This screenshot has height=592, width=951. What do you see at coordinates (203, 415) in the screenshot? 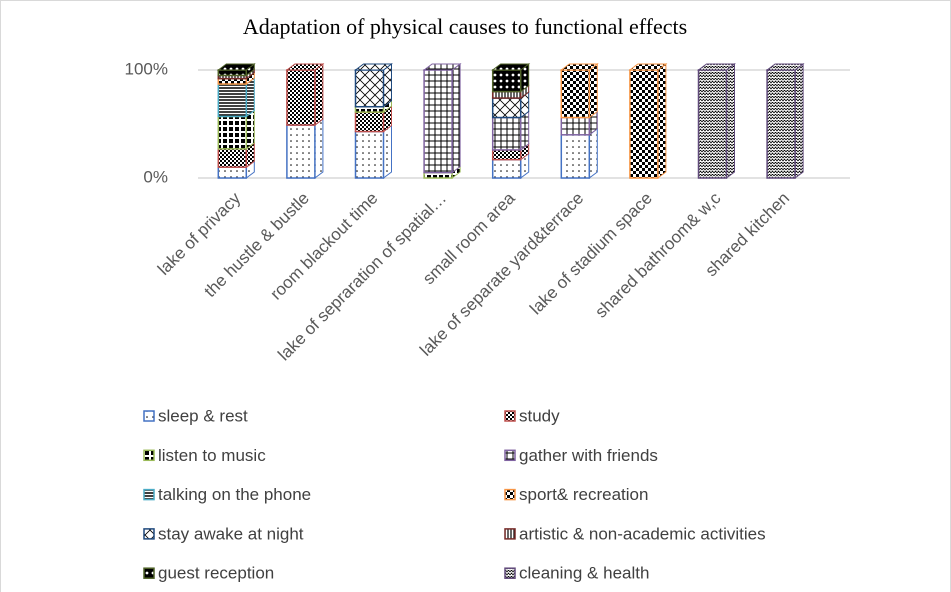
I see `legend-label: sleep & rest` at bounding box center [203, 415].